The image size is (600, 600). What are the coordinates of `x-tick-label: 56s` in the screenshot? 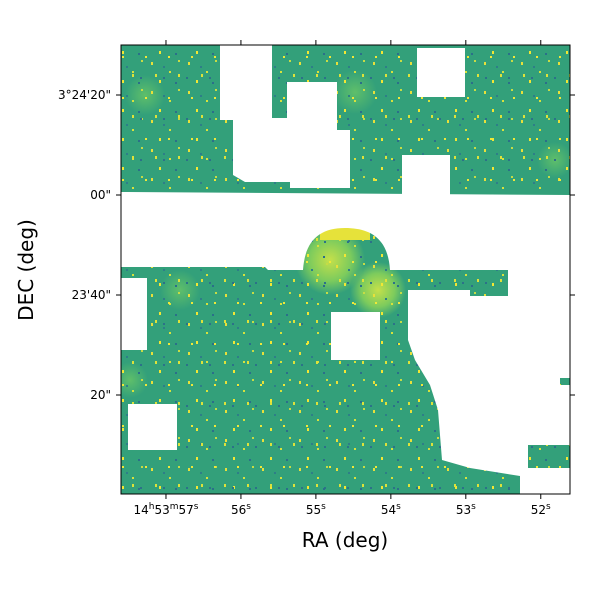 It's located at (241, 509).